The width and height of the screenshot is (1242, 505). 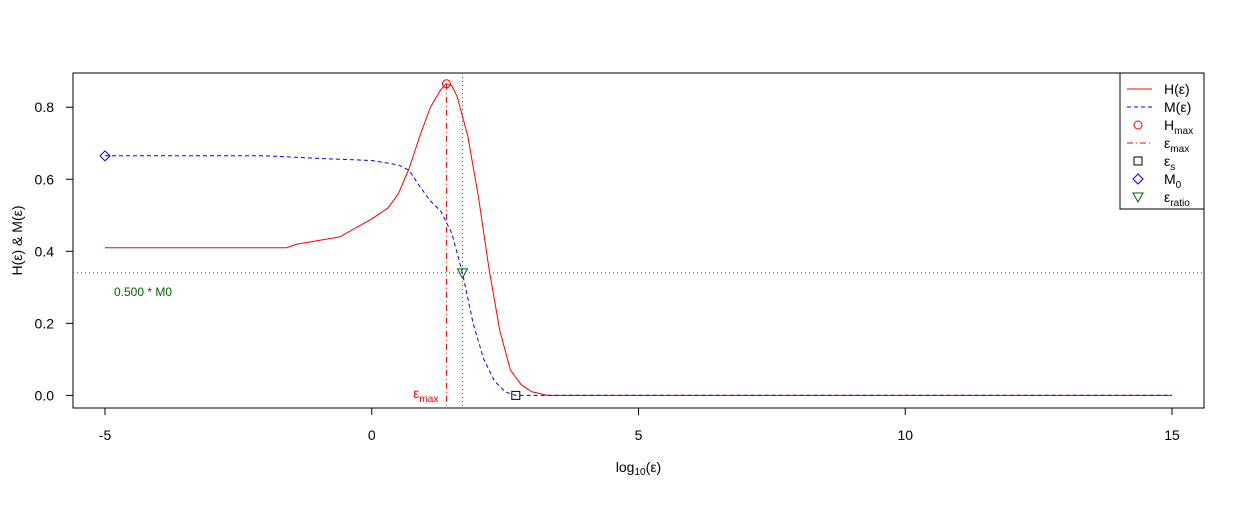 What do you see at coordinates (1169, 163) in the screenshot?
I see `legend-label-eps_s: εs` at bounding box center [1169, 163].